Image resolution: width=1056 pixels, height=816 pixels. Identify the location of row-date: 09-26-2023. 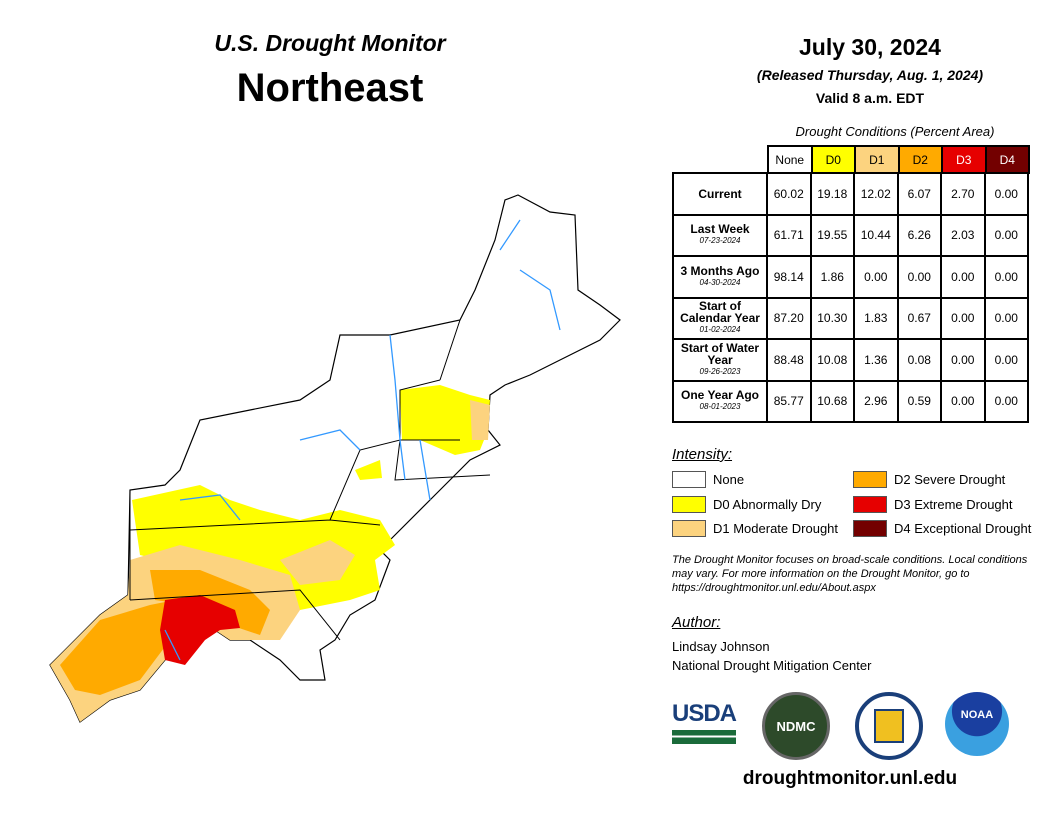
(720, 371).